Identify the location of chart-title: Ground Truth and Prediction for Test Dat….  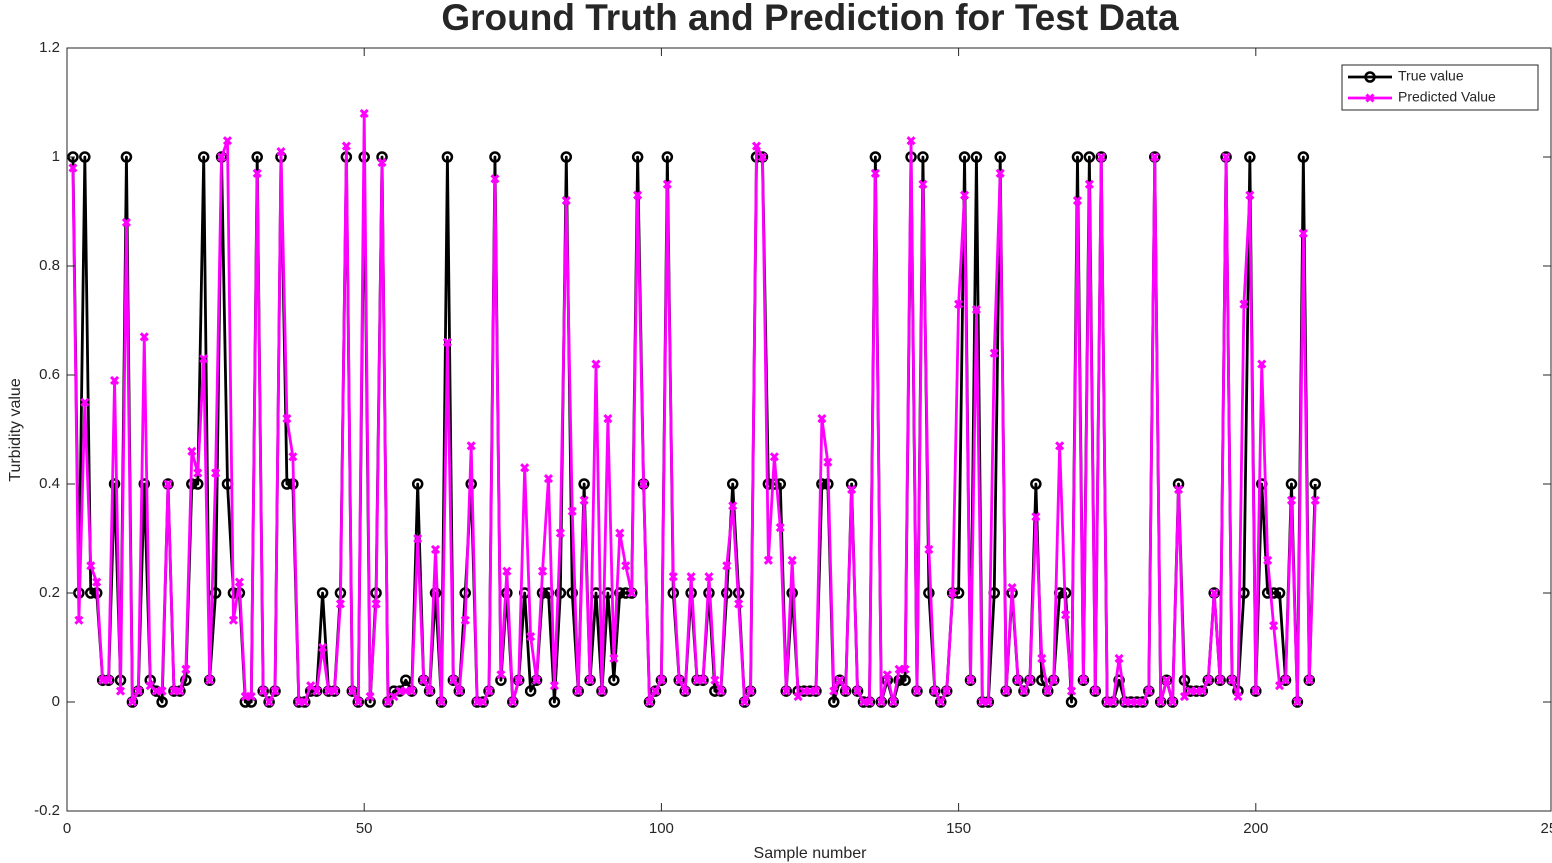
(810, 19).